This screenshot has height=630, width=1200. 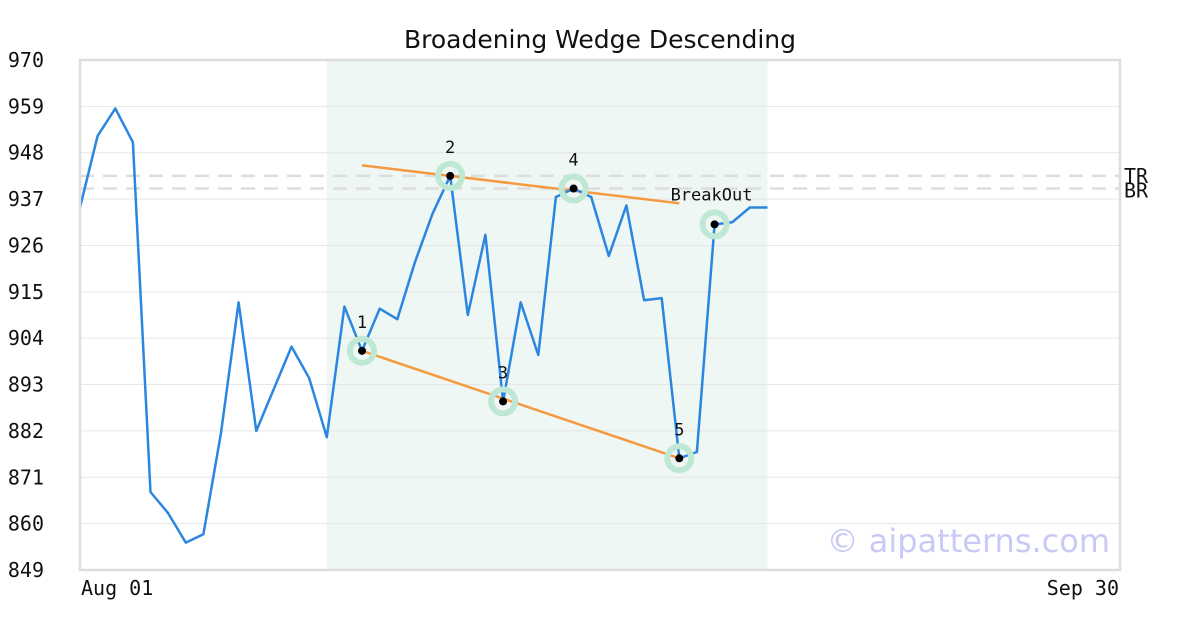 What do you see at coordinates (712, 195) in the screenshot?
I see `breakout-label: BreakOut` at bounding box center [712, 195].